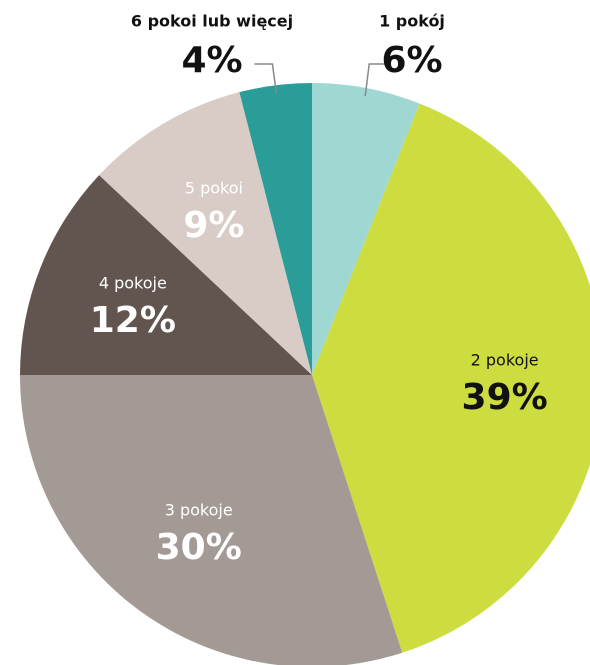 This screenshot has height=665, width=590. What do you see at coordinates (505, 360) in the screenshot?
I see `slice-name: 2 pokoje` at bounding box center [505, 360].